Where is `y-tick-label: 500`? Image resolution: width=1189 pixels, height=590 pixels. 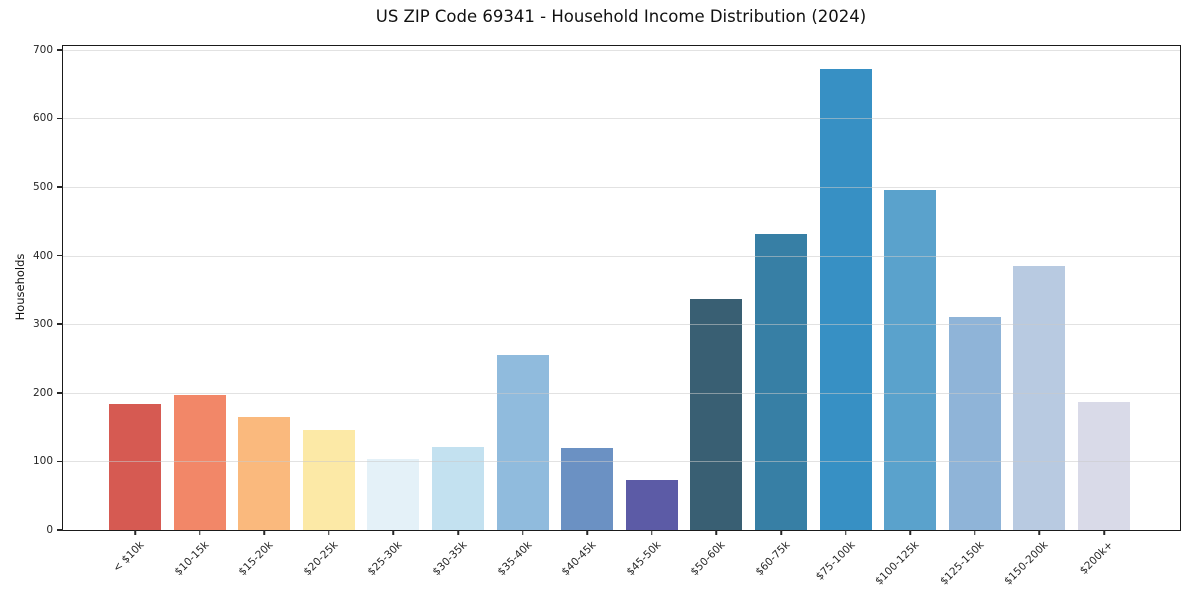
y-tick-label: 500 is located at coordinates (42, 187).